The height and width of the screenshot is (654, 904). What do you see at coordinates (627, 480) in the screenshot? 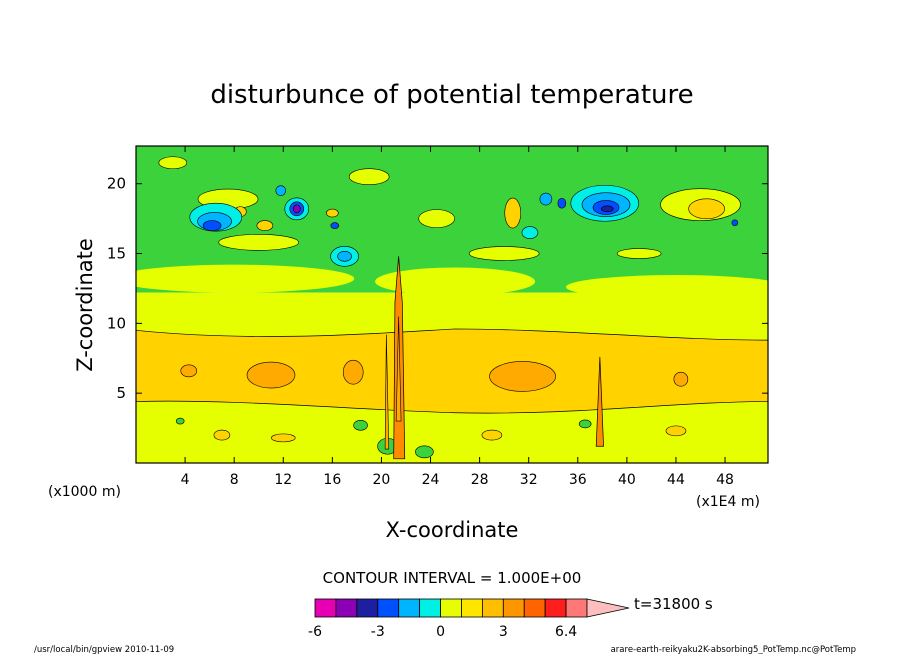
I see `x-tick-label: 40` at bounding box center [627, 480].